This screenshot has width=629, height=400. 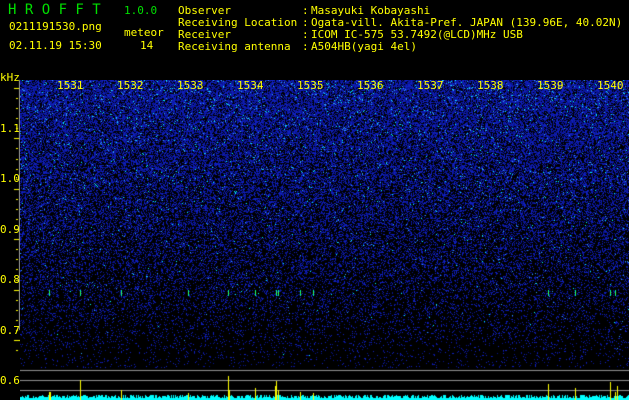 I want to click on info-label-antenna: Receiving antenna, so click(x=234, y=46).